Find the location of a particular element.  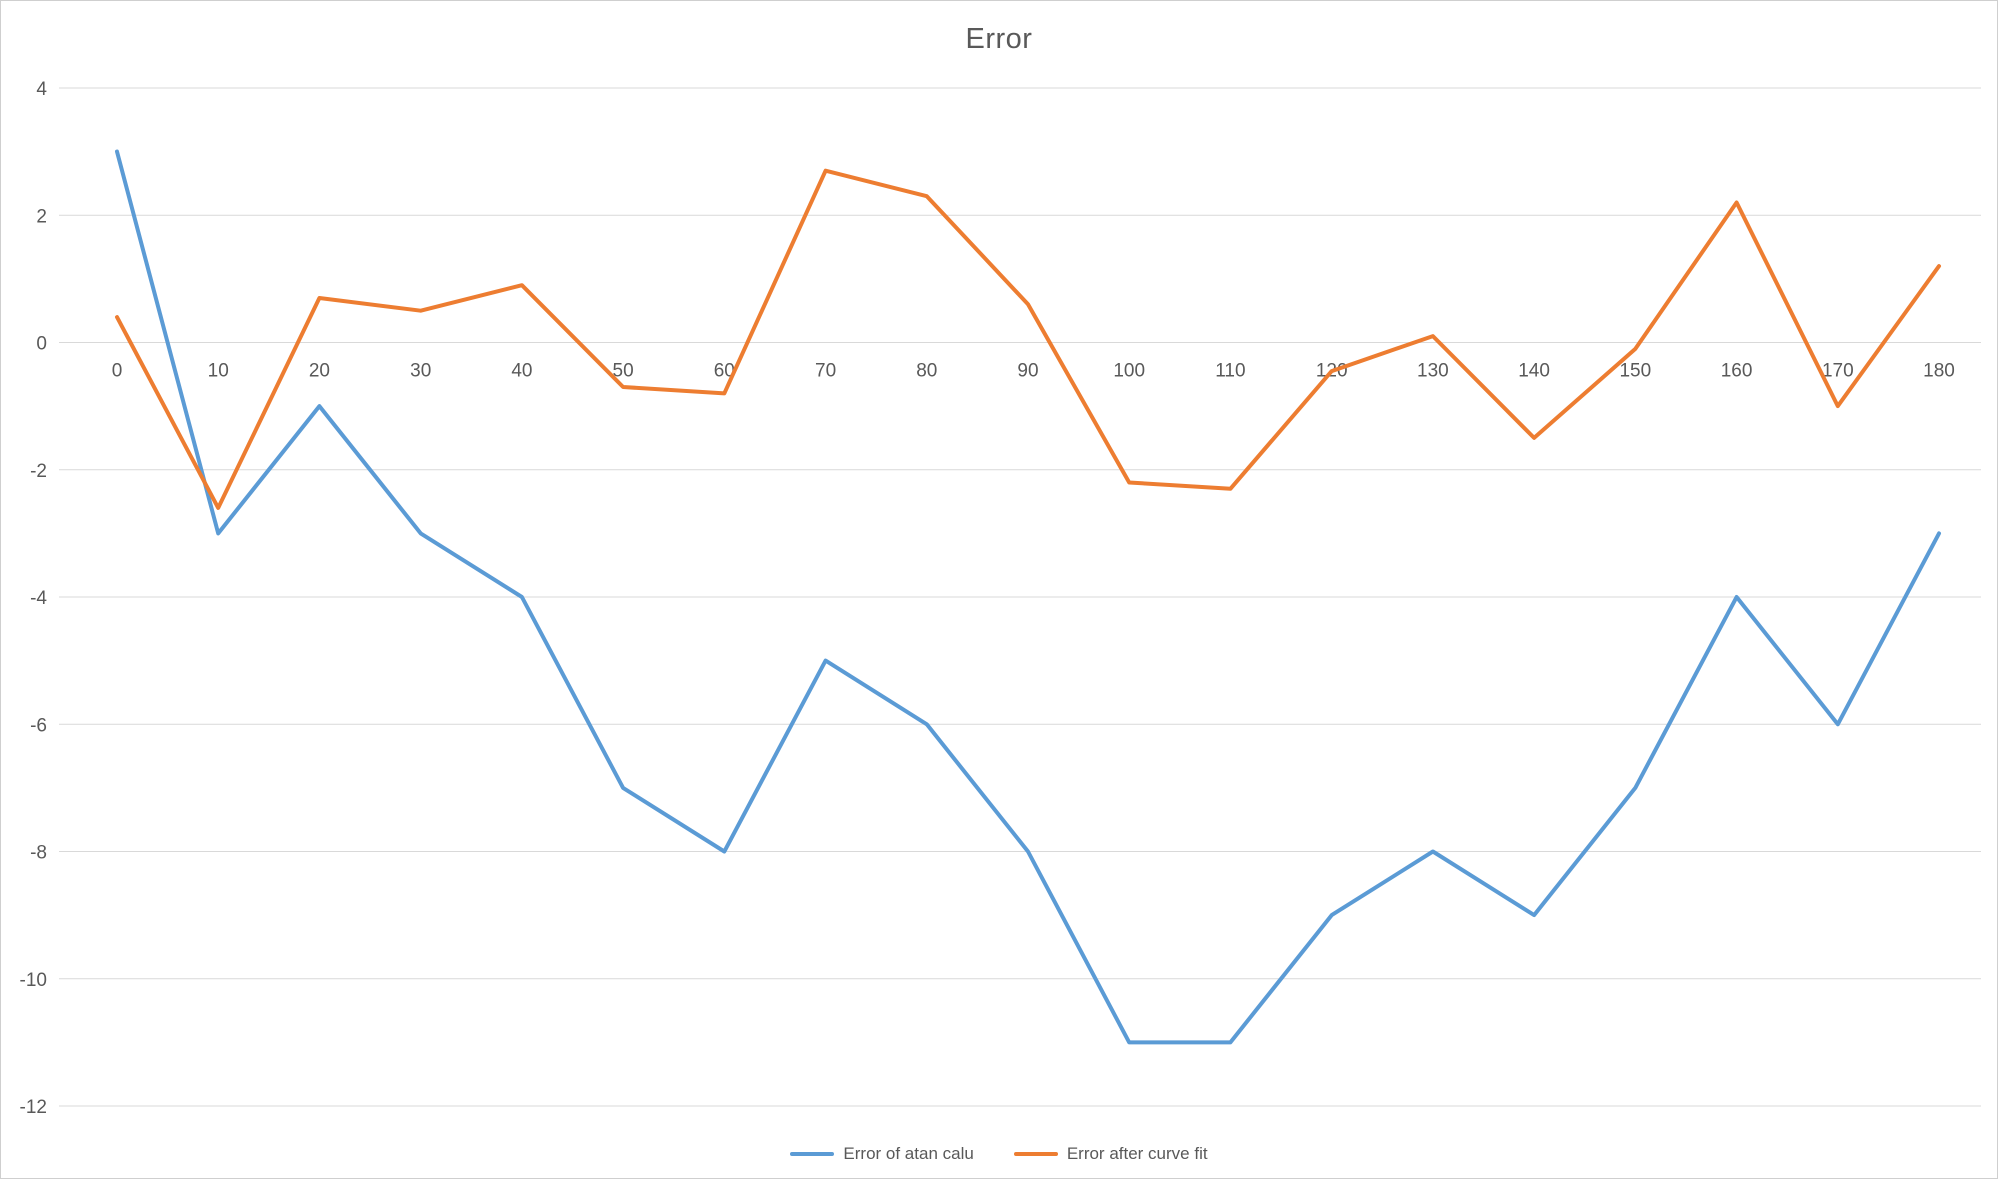

x-tick-label: 90 is located at coordinates (1027, 371).